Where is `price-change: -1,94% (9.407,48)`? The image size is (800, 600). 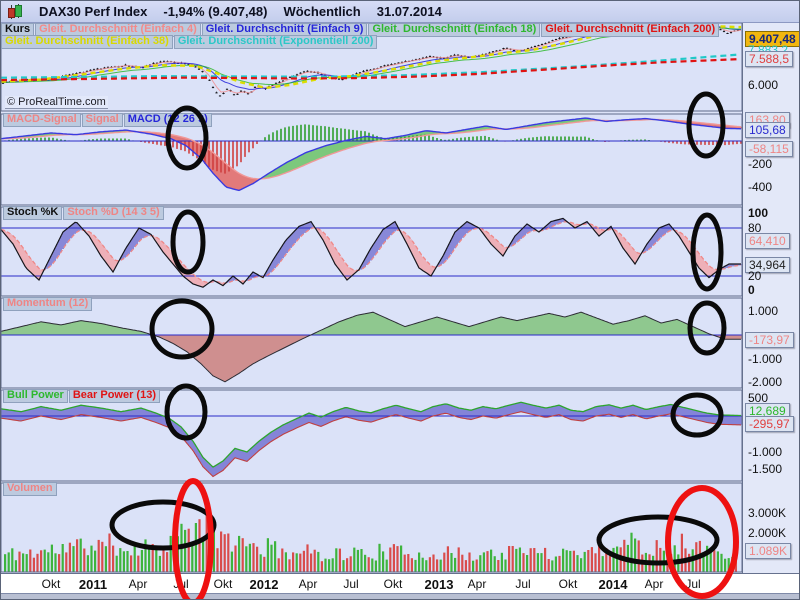
price-change: -1,94% (9.407,48) is located at coordinates (215, 11).